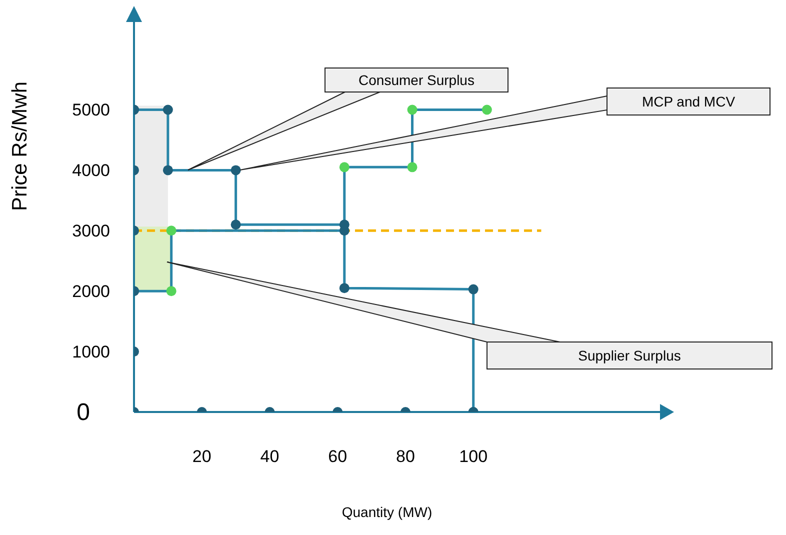 Image resolution: width=786 pixels, height=535 pixels. What do you see at coordinates (83, 412) in the screenshot?
I see `y-tick-label: 0` at bounding box center [83, 412].